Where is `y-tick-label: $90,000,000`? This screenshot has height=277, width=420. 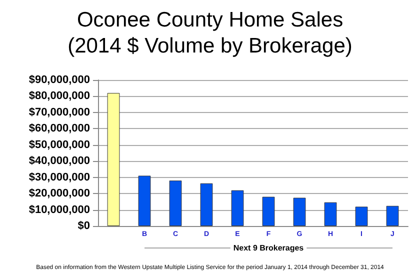 y-tick-label: $90,000,000 is located at coordinates (59, 80).